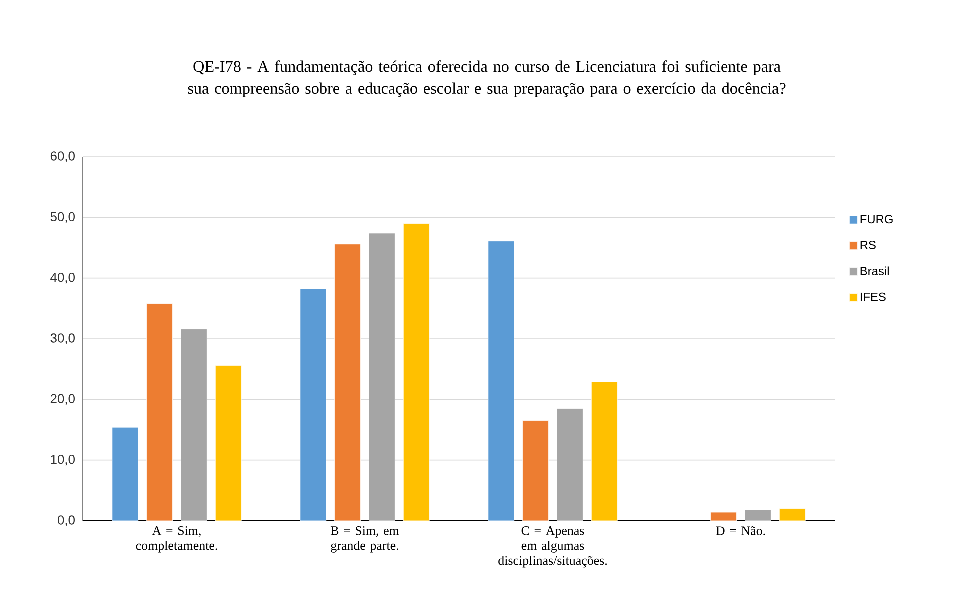  Describe the element at coordinates (62, 400) in the screenshot. I see `y-tick-label: 20,0` at that location.